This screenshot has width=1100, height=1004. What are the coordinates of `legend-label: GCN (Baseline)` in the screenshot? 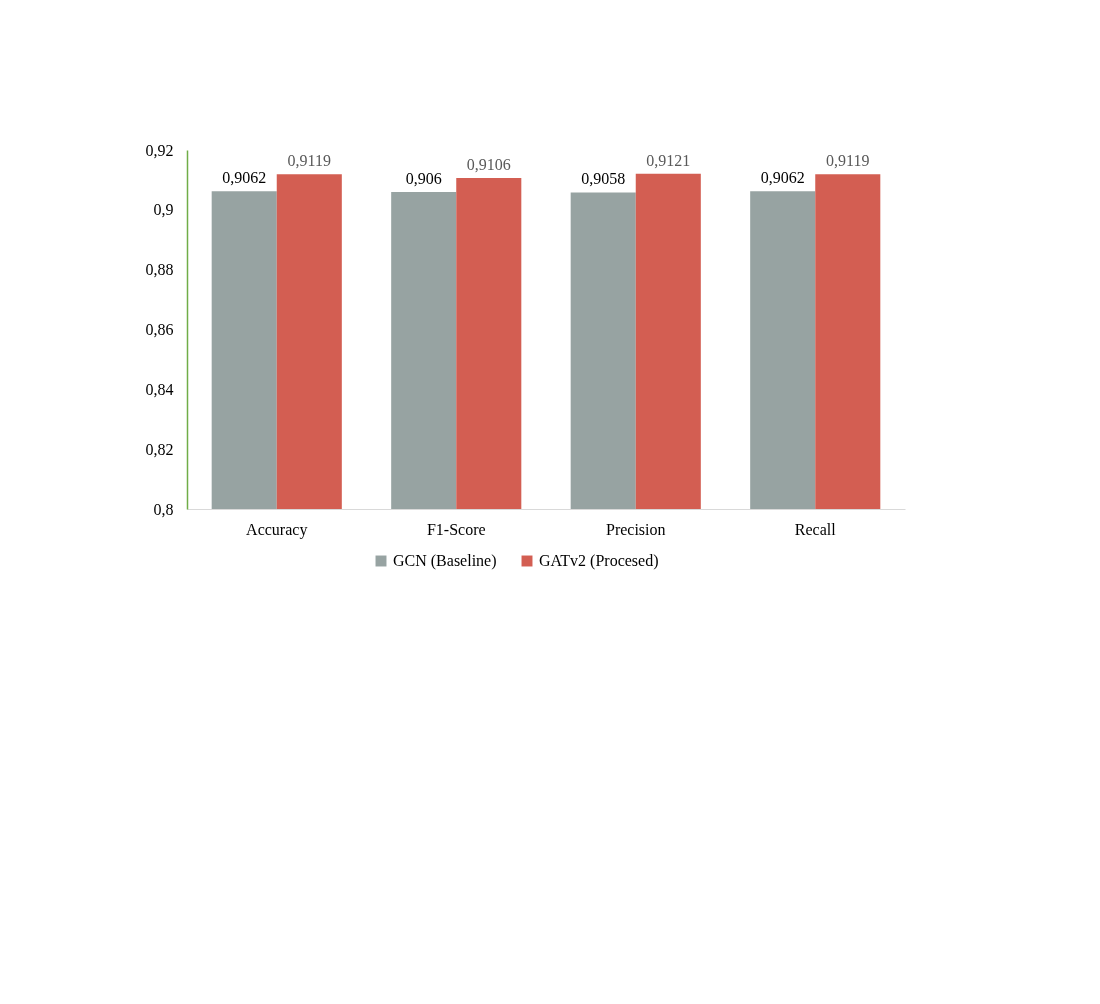 It's located at (445, 561).